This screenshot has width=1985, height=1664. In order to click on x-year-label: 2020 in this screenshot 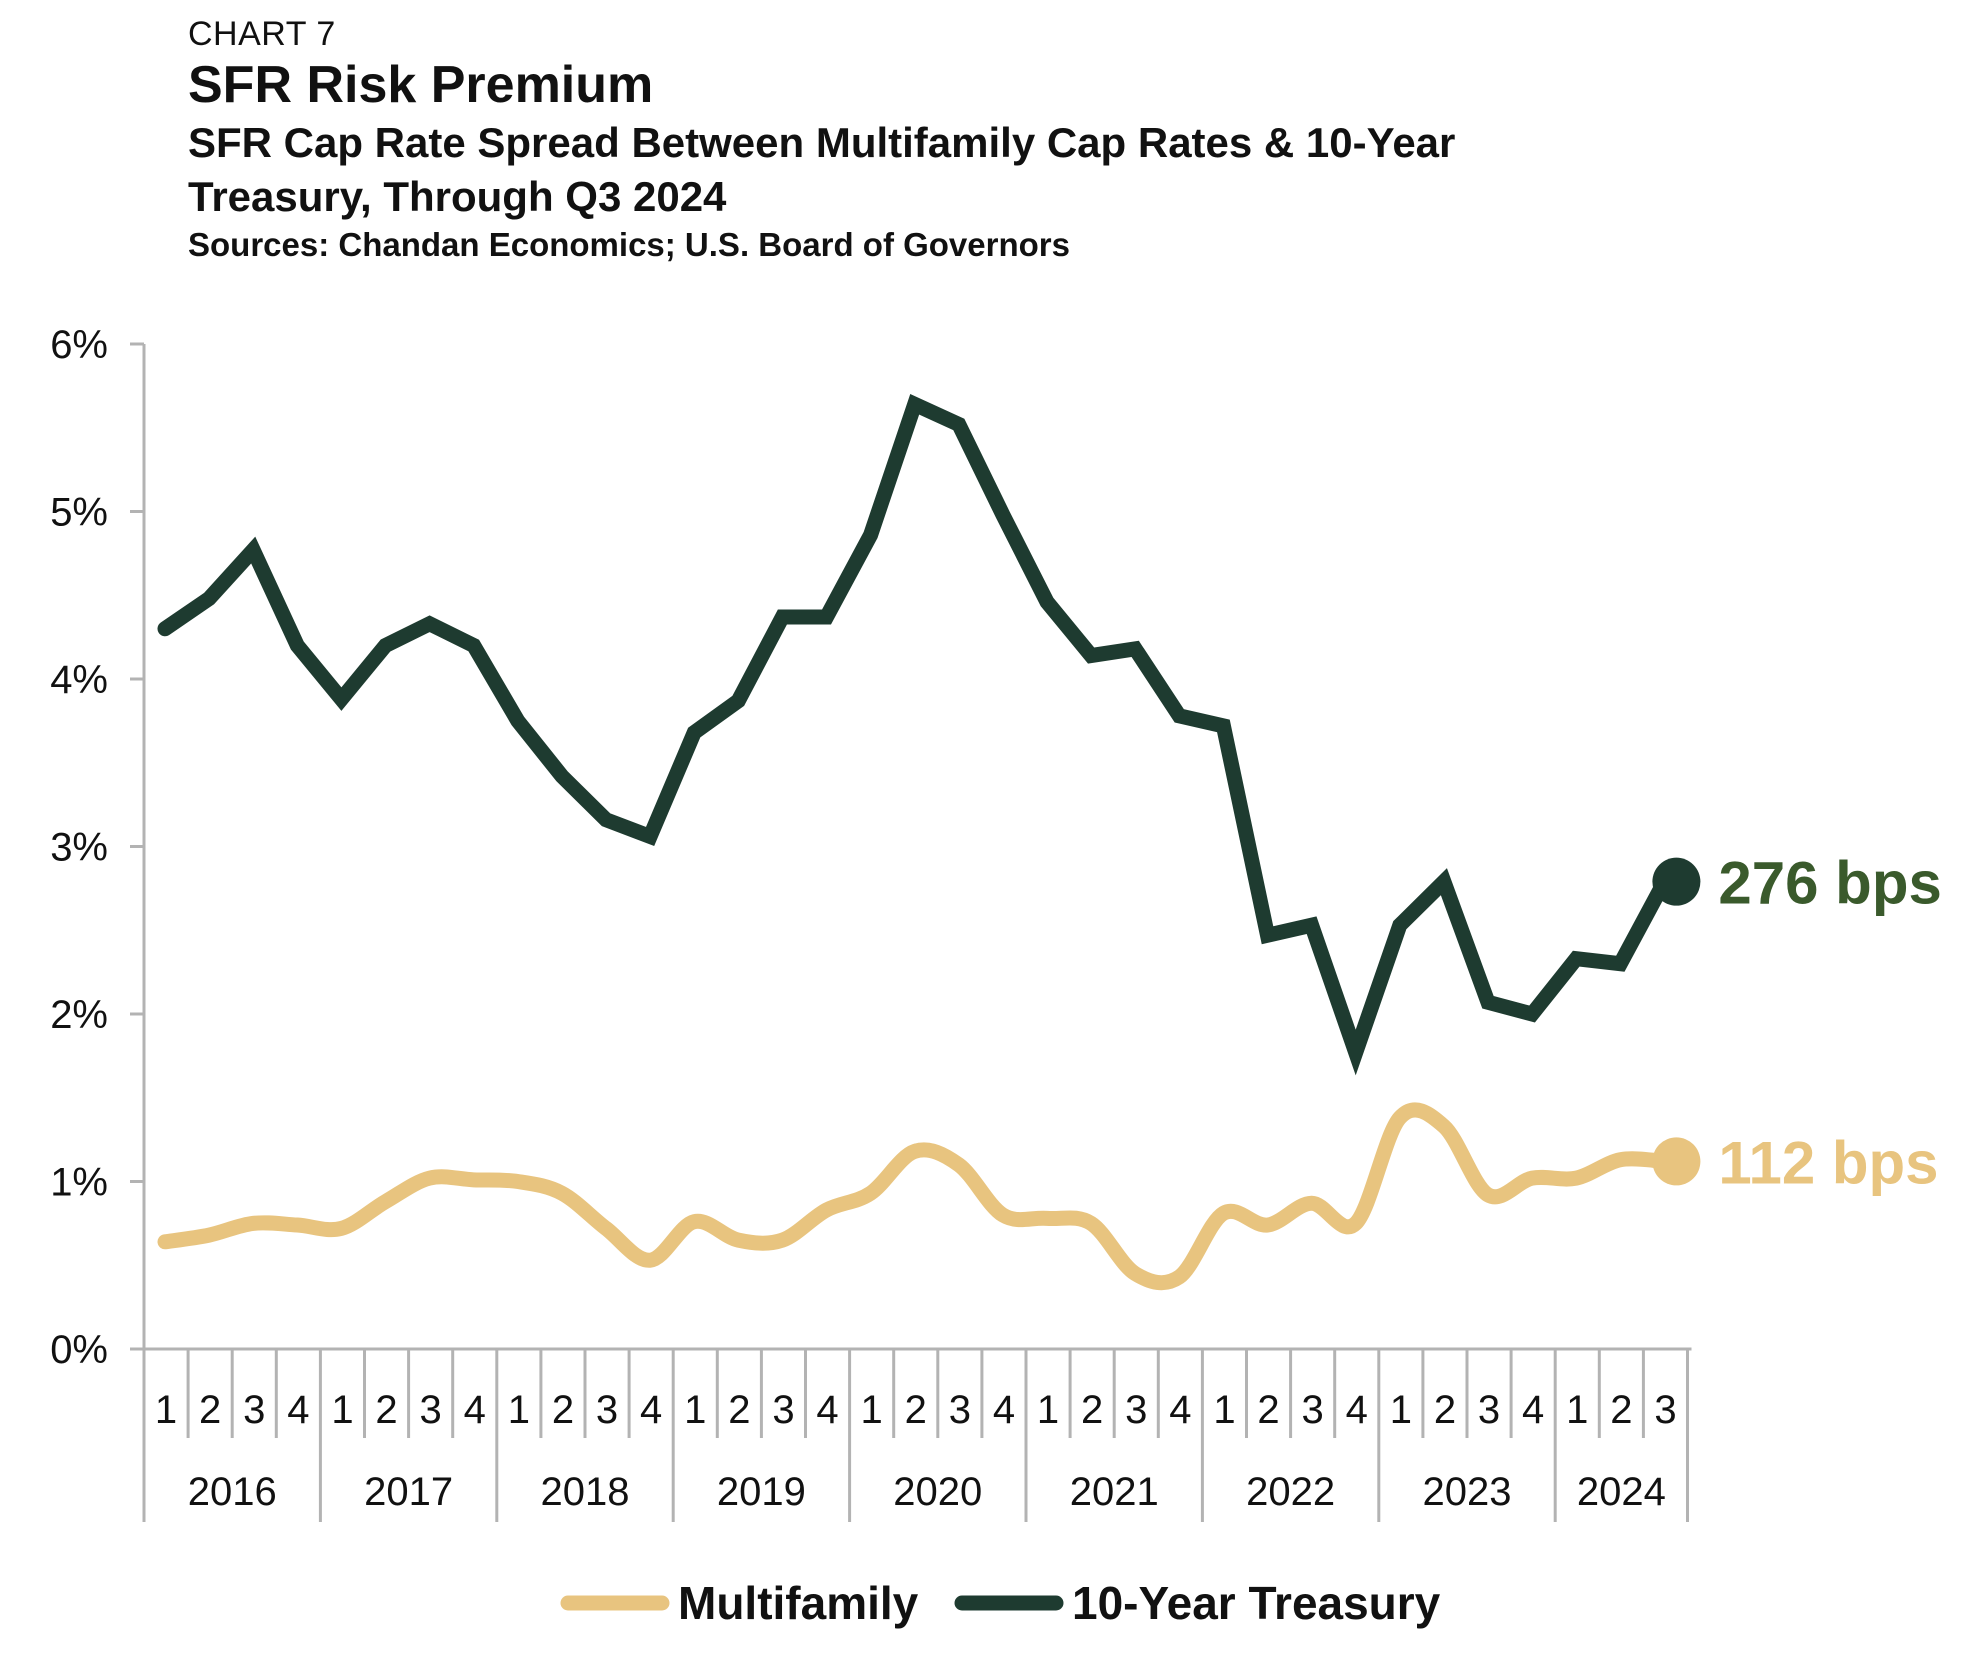, I will do `click(937, 1492)`.